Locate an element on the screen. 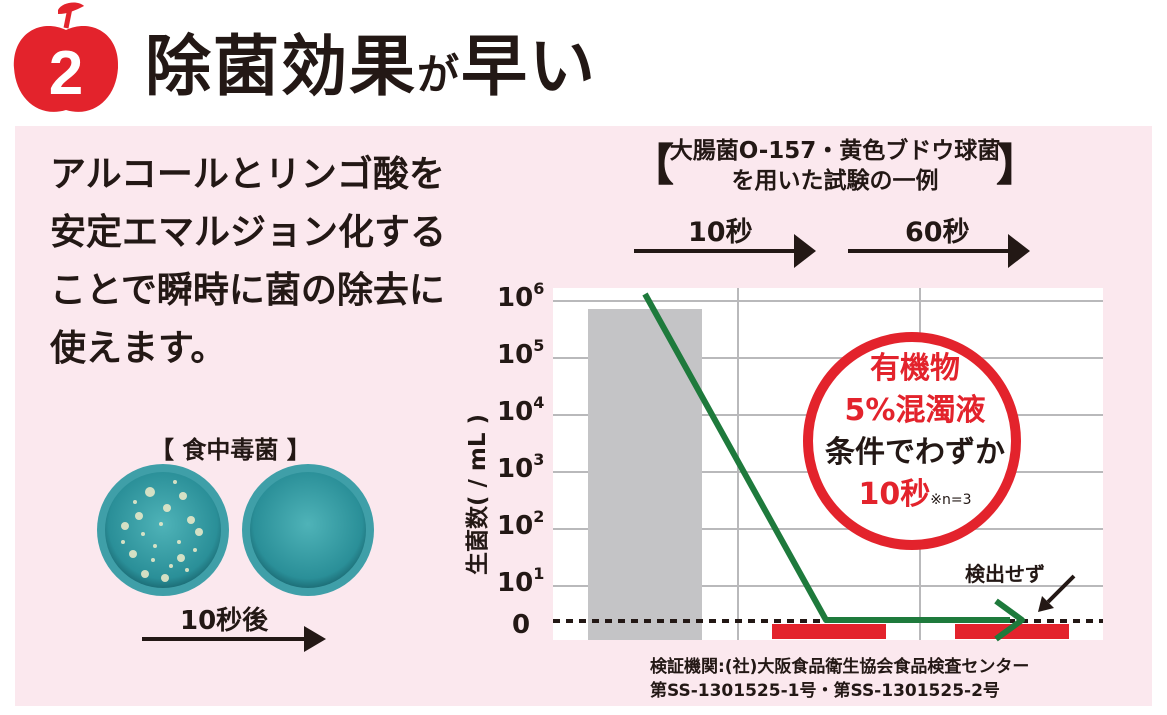  apple-stem-icon is located at coordinates (68, 18).